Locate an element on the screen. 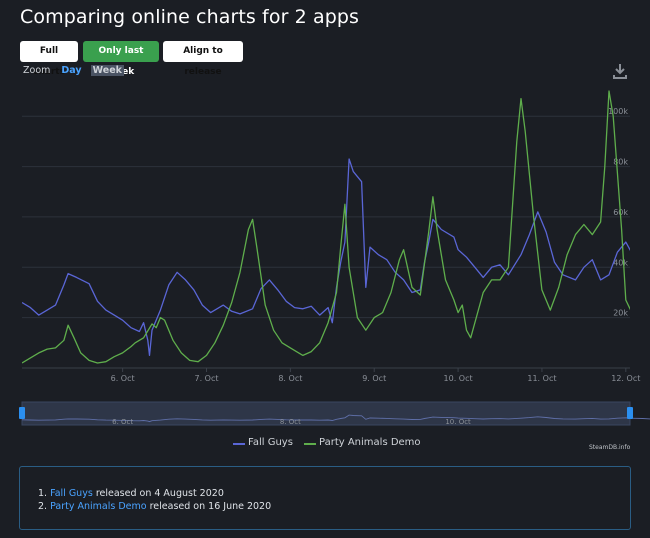  download-icon is located at coordinates (620, 71).